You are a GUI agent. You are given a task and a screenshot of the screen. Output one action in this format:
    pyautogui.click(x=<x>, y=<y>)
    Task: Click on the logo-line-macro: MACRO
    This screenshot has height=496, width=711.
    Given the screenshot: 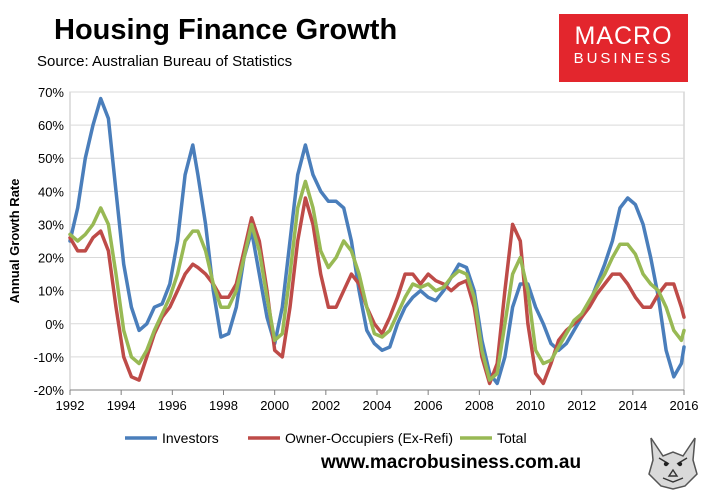 What is the action you would take?
    pyautogui.click(x=623, y=36)
    